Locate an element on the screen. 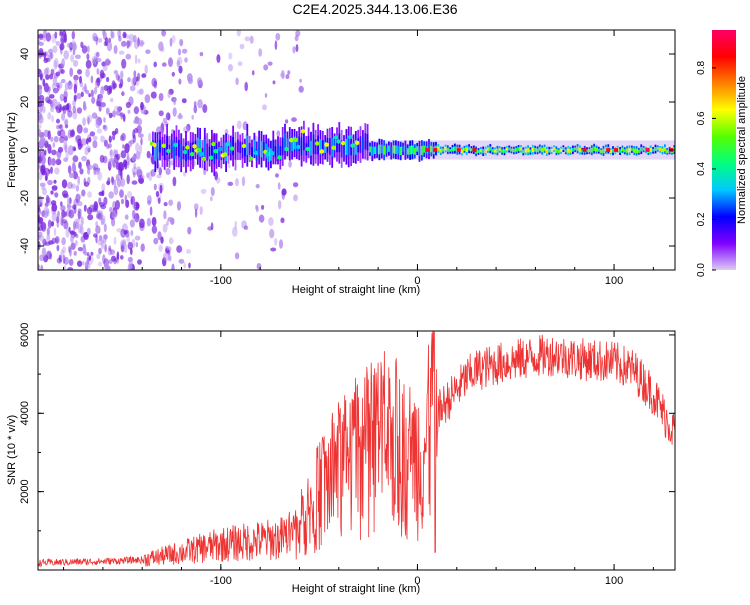 This screenshot has width=750, height=605. colorbar-tick-label: 0.6 is located at coordinates (701, 118).